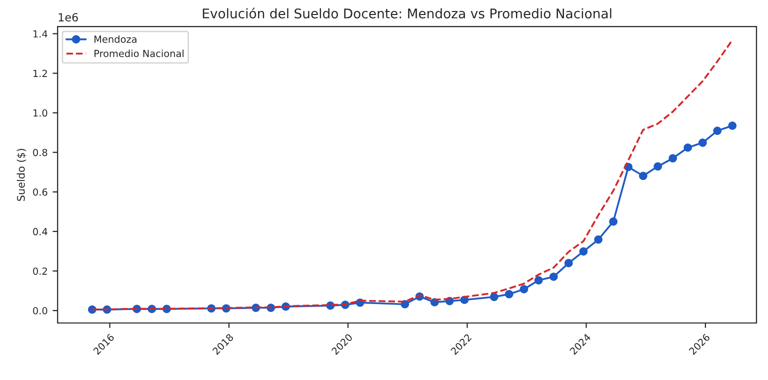 The height and width of the screenshot is (380, 768). What do you see at coordinates (68, 17) in the screenshot?
I see `text: 1e6` at bounding box center [68, 17].